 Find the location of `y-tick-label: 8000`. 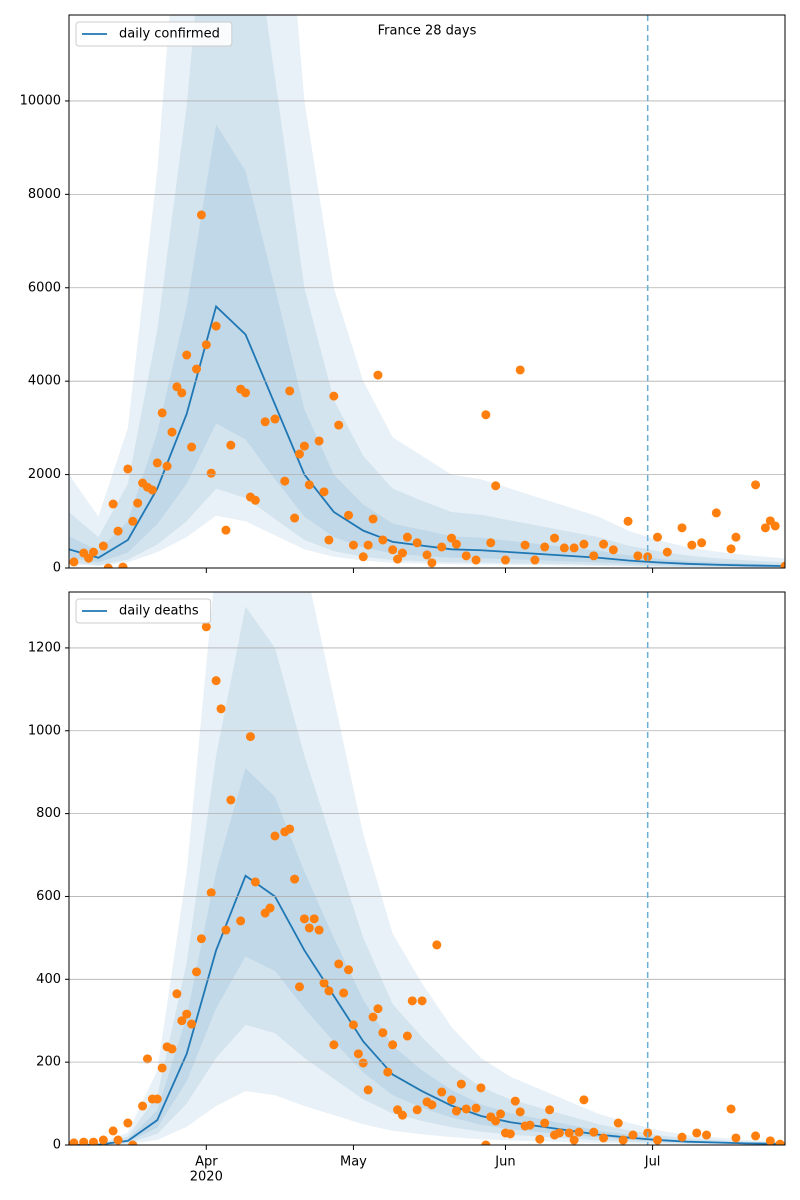

y-tick-label: 8000 is located at coordinates (44, 194).